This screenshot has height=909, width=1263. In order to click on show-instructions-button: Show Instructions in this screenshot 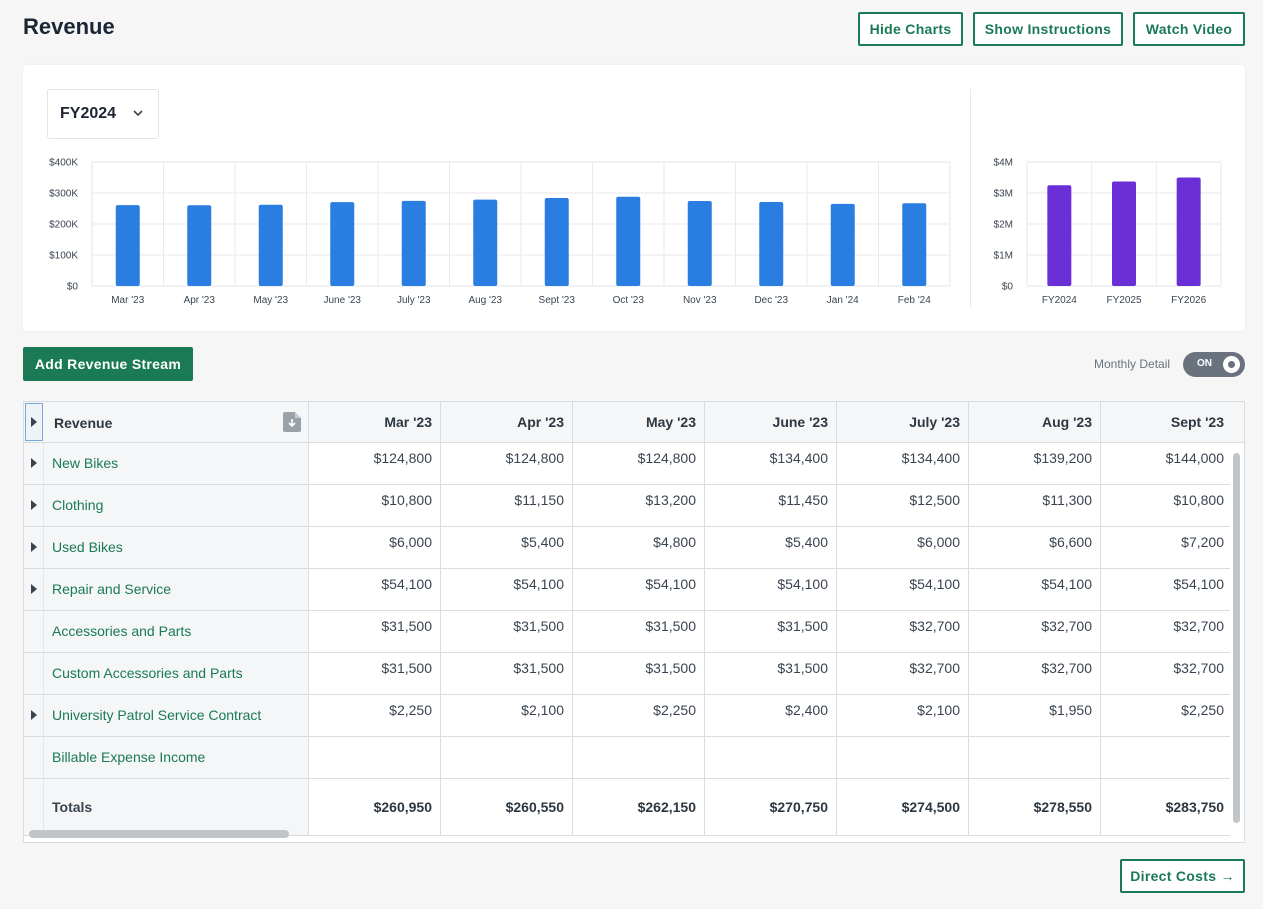, I will do `click(1048, 29)`.